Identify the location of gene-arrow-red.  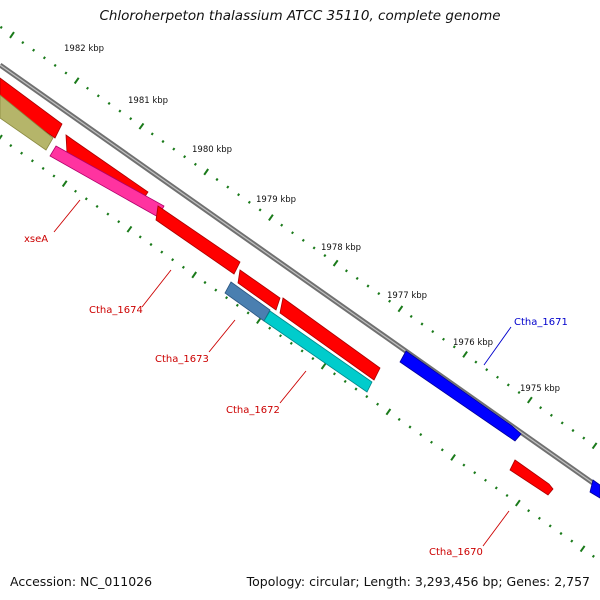
(31, 108).